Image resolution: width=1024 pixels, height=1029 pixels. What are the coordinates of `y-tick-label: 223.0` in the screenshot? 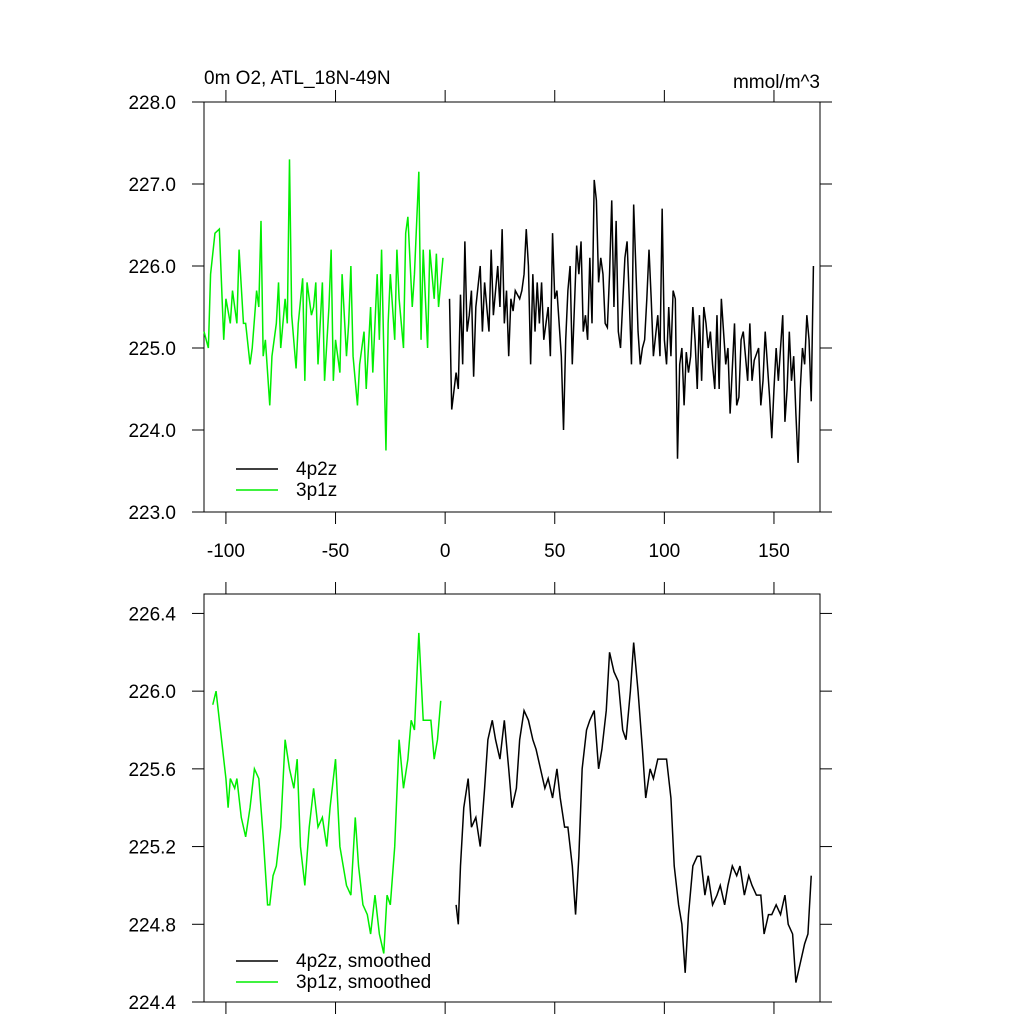 It's located at (152, 513).